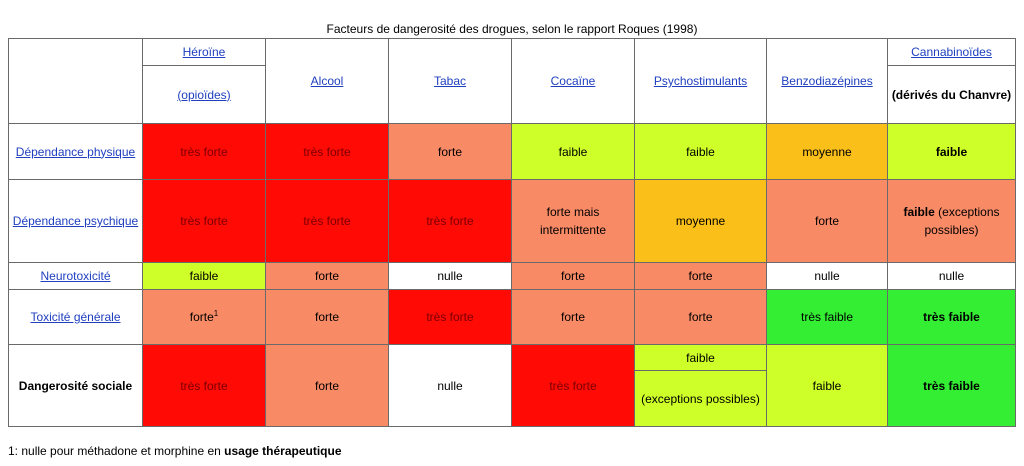 The height and width of the screenshot is (466, 1024). I want to click on cell-psycho-sociale-top: faible, so click(700, 357).